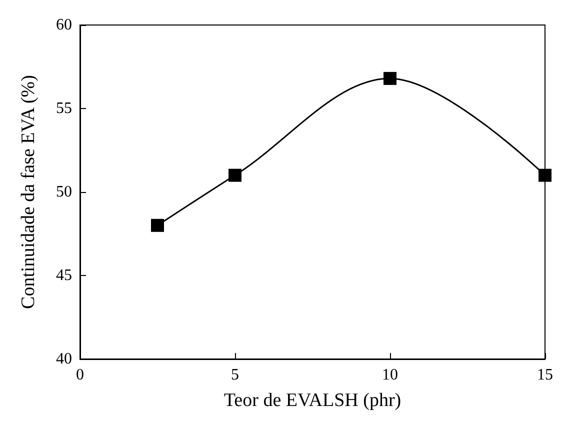 The image size is (564, 429). Describe the element at coordinates (313, 400) in the screenshot. I see `x-axis-title: Teor de EVALSH (phr)` at that location.